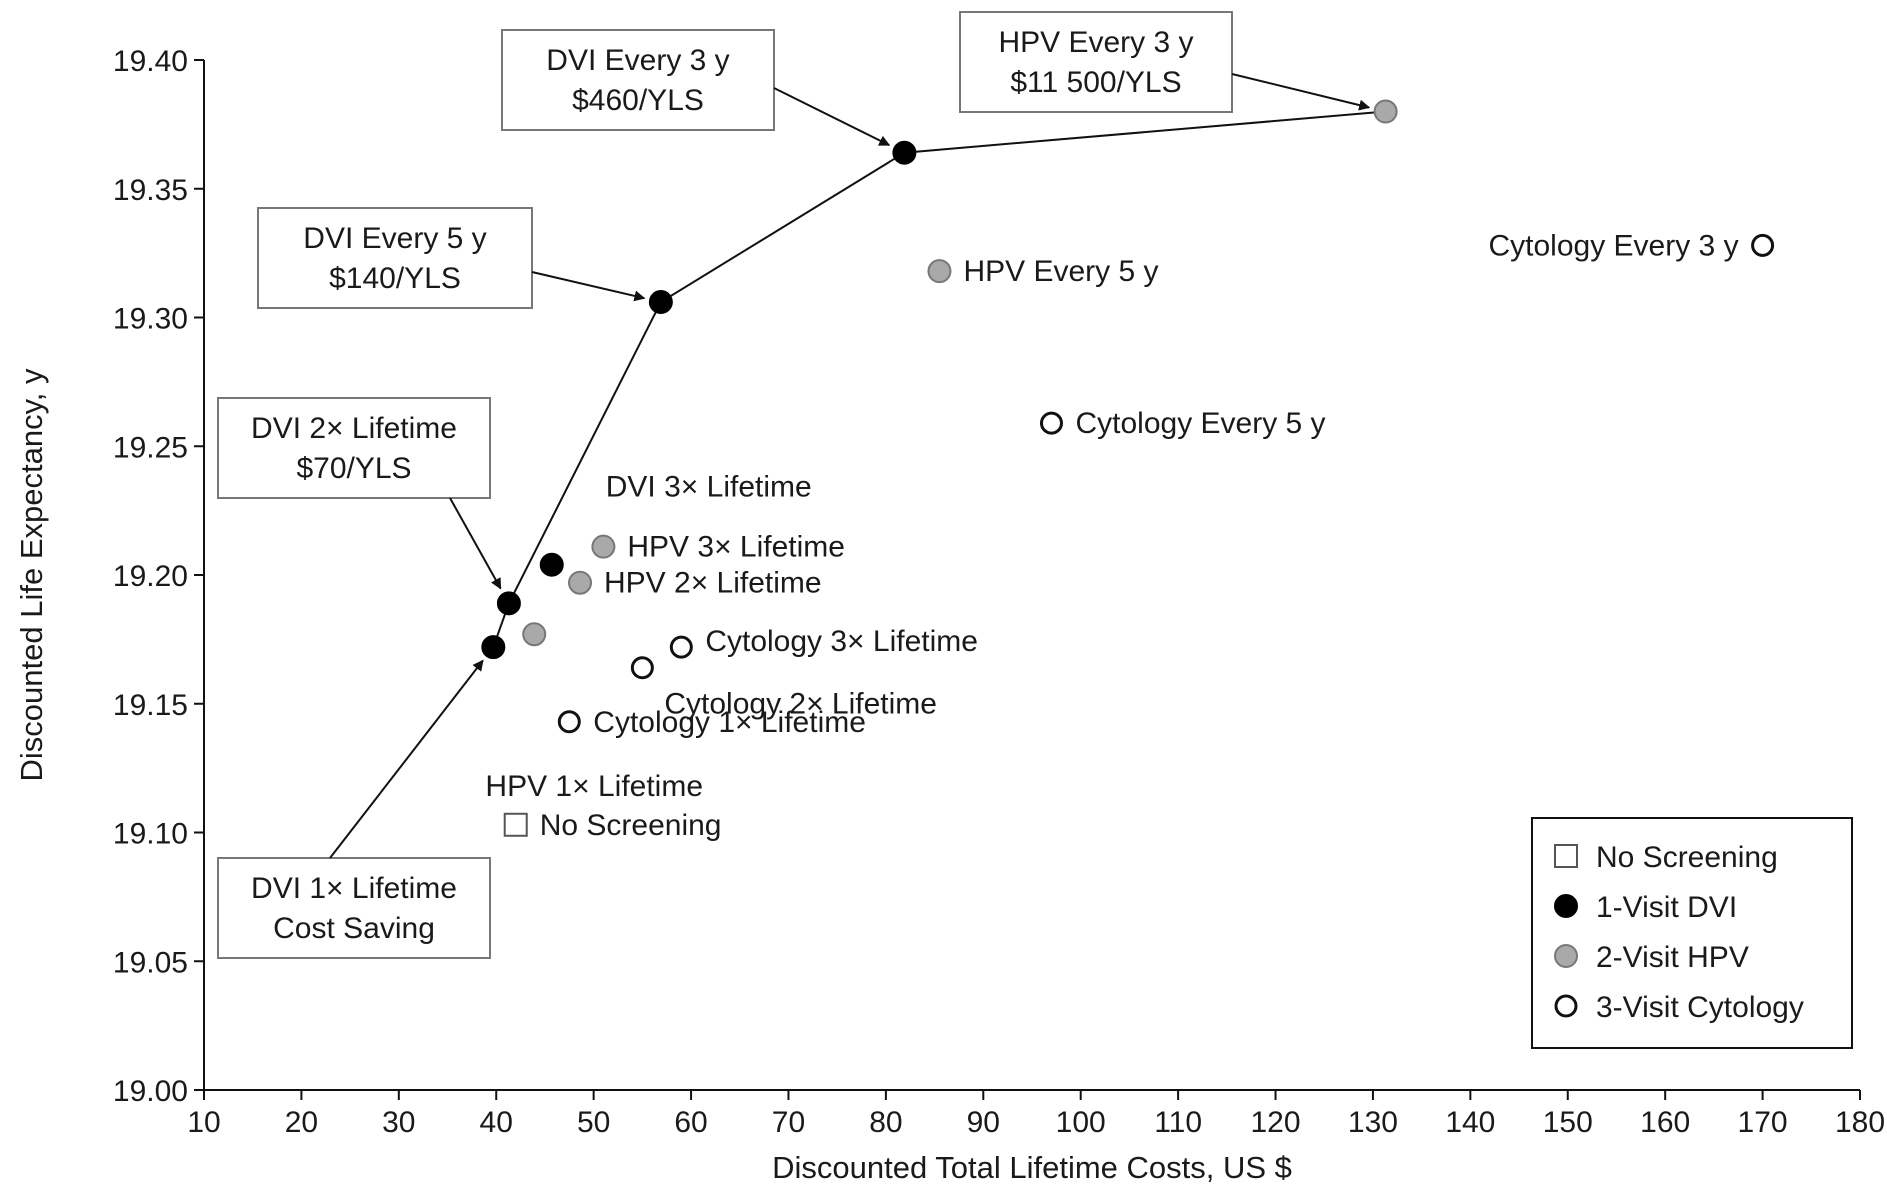  What do you see at coordinates (150, 190) in the screenshot?
I see `y-tick-label: 19.35` at bounding box center [150, 190].